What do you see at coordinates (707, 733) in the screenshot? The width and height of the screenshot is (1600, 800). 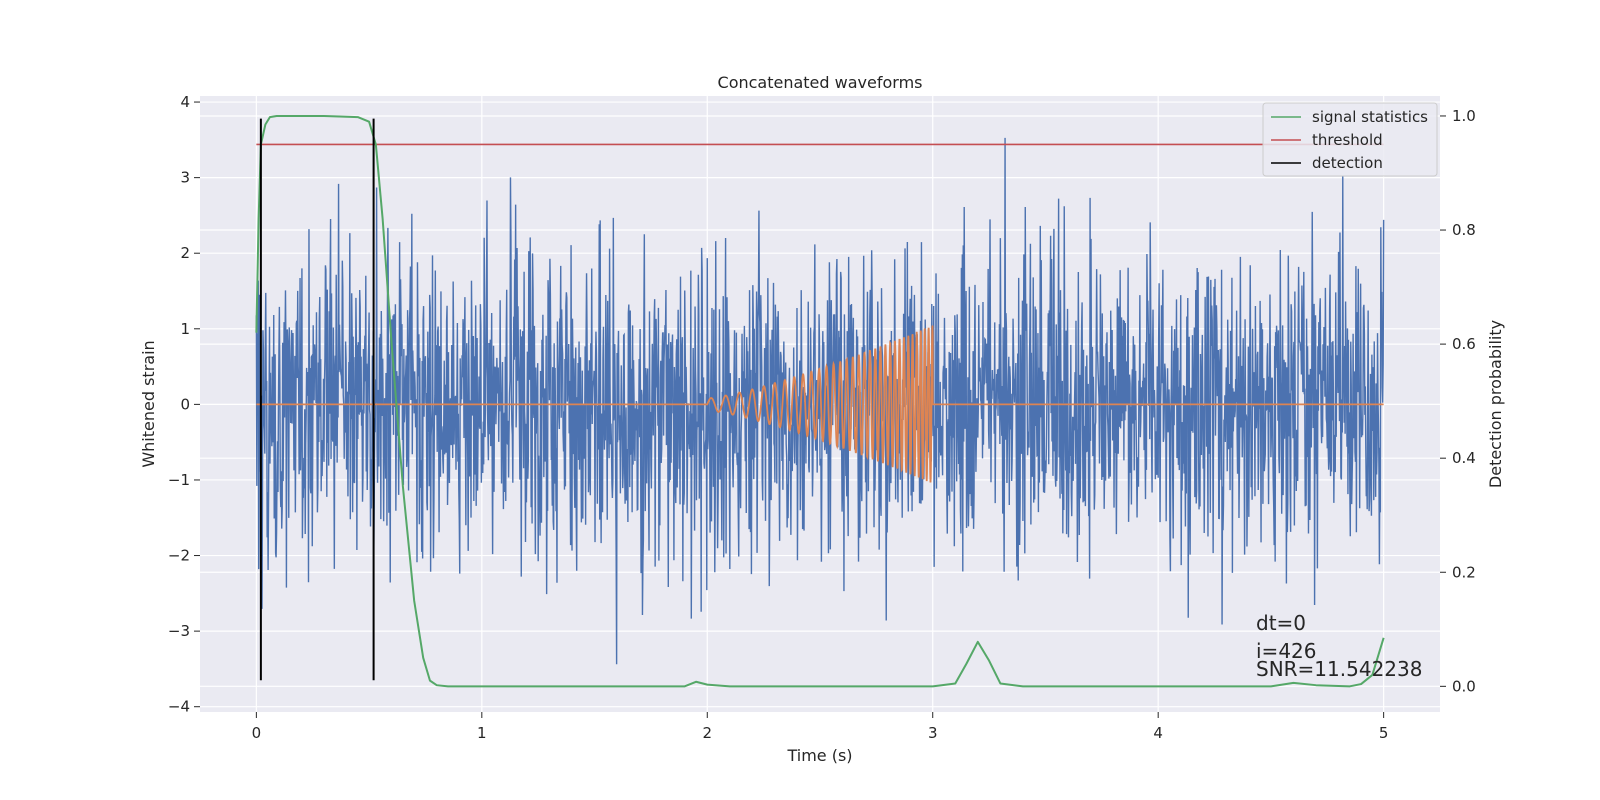 I see `x-tick-label: 2` at bounding box center [707, 733].